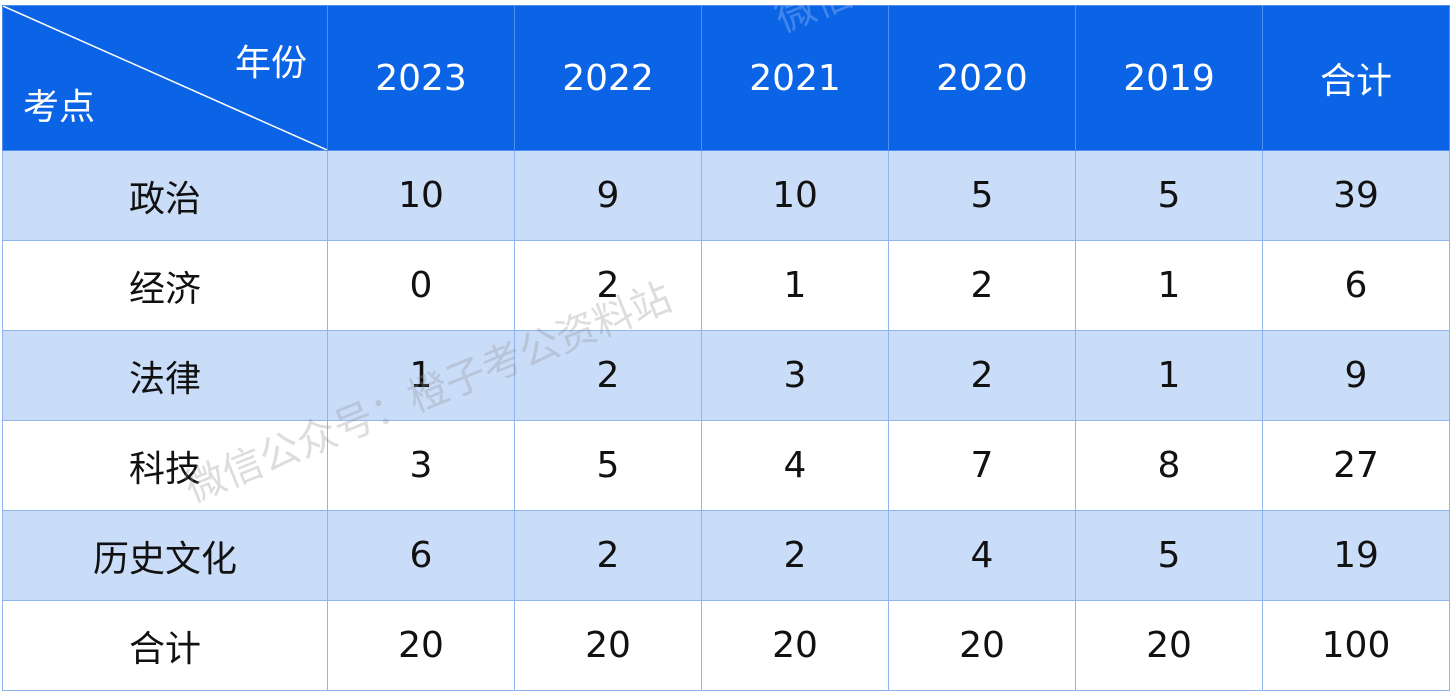 The height and width of the screenshot is (693, 1452). Describe the element at coordinates (421, 285) in the screenshot. I see `table-cell: 0` at that location.